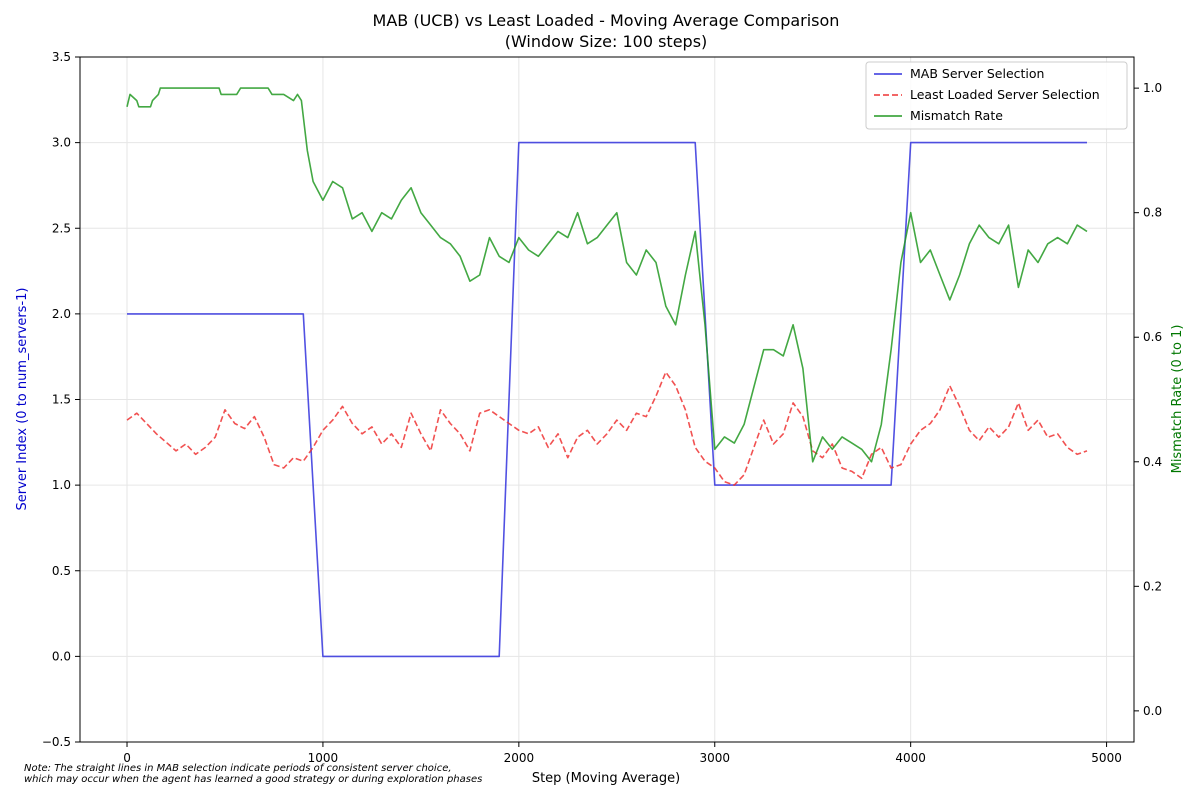  Describe the element at coordinates (61, 314) in the screenshot. I see `y-tick-label: 2.0` at that location.